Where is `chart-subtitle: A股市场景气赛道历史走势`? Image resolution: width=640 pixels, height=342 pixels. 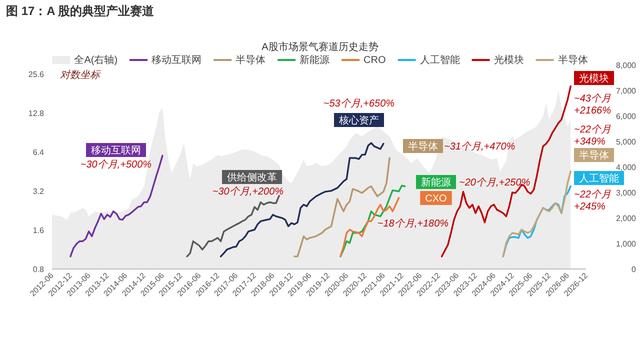 chart-subtitle: A股市场景气赛道历史走势 is located at coordinates (320, 47).